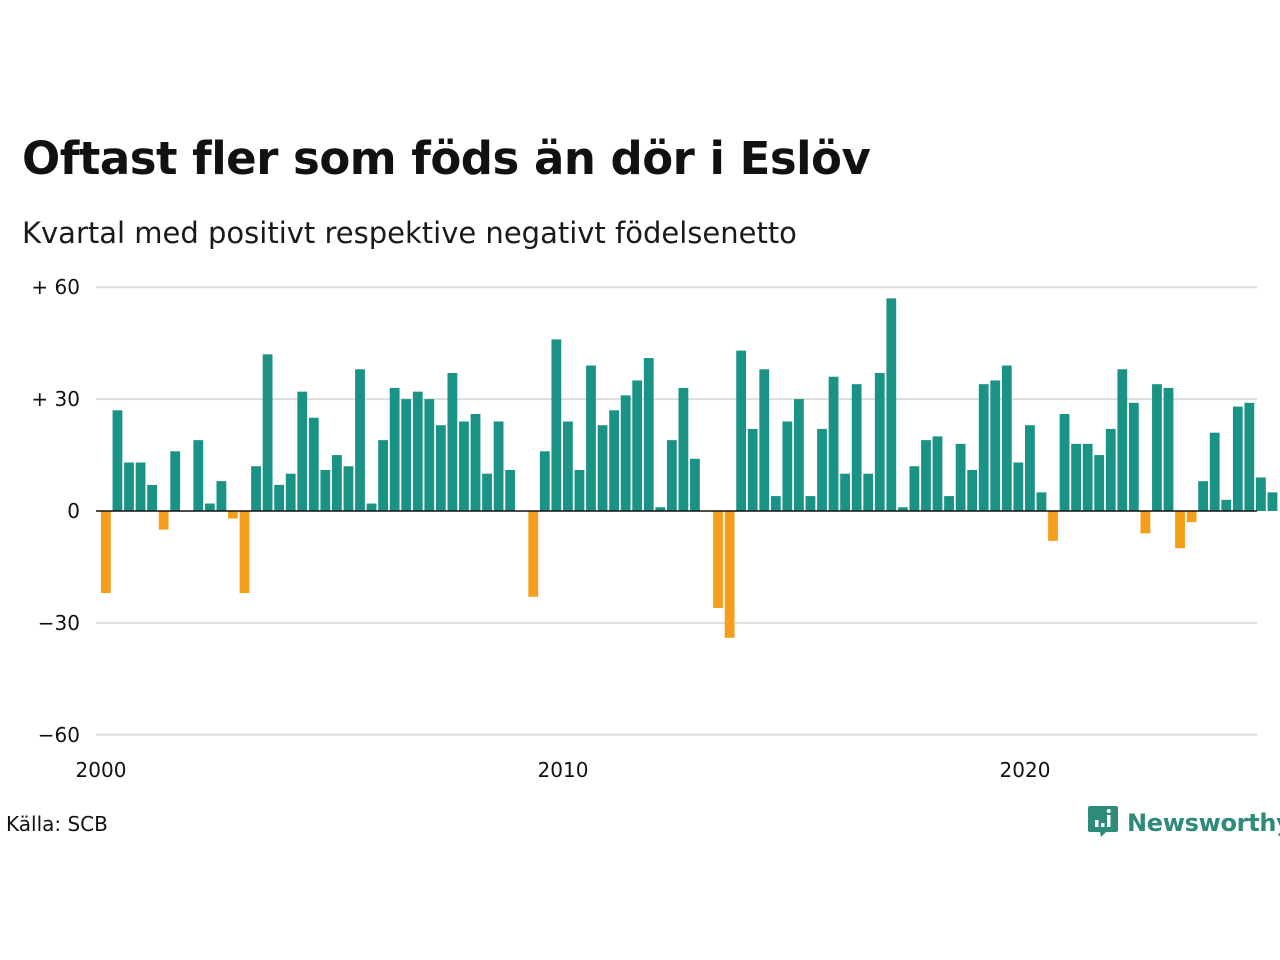  I want to click on y-tick-label: −30, so click(59, 623).